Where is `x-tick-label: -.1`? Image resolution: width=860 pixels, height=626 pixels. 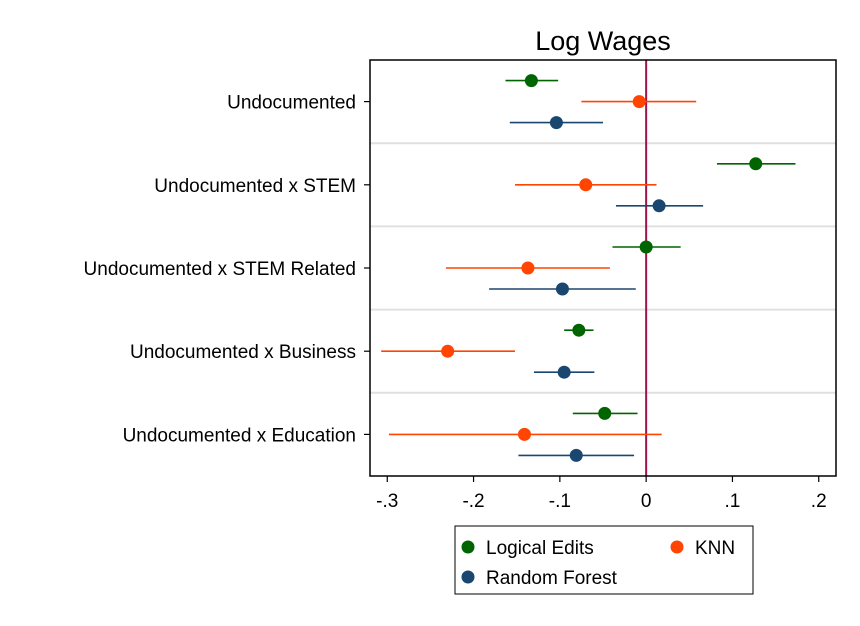 x-tick-label: -.1 is located at coordinates (560, 501).